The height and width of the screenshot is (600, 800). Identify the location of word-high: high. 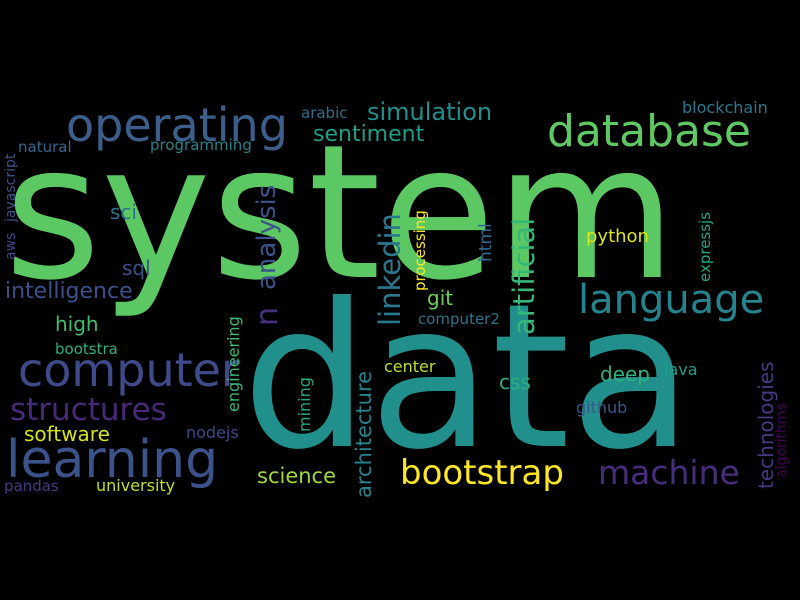
(77, 324).